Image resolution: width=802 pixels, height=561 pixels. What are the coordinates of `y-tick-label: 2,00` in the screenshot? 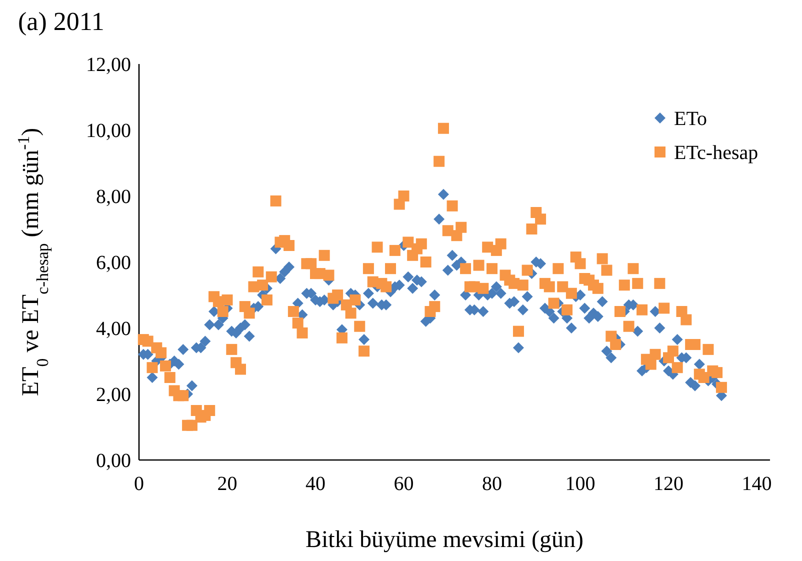 It's located at (113, 395).